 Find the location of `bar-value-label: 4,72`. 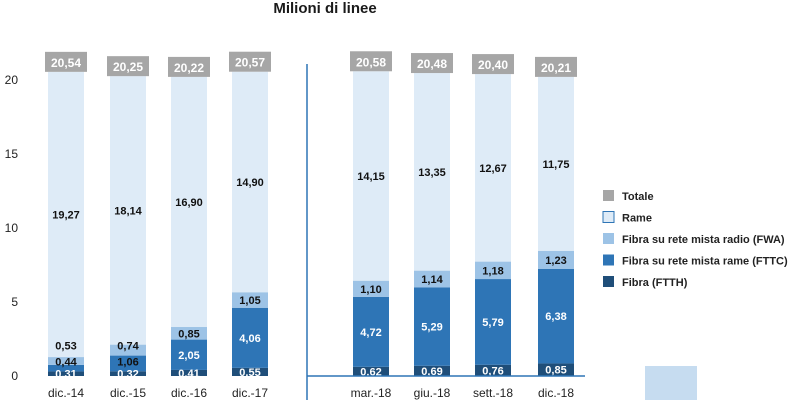

bar-value-label: 4,72 is located at coordinates (370, 333).